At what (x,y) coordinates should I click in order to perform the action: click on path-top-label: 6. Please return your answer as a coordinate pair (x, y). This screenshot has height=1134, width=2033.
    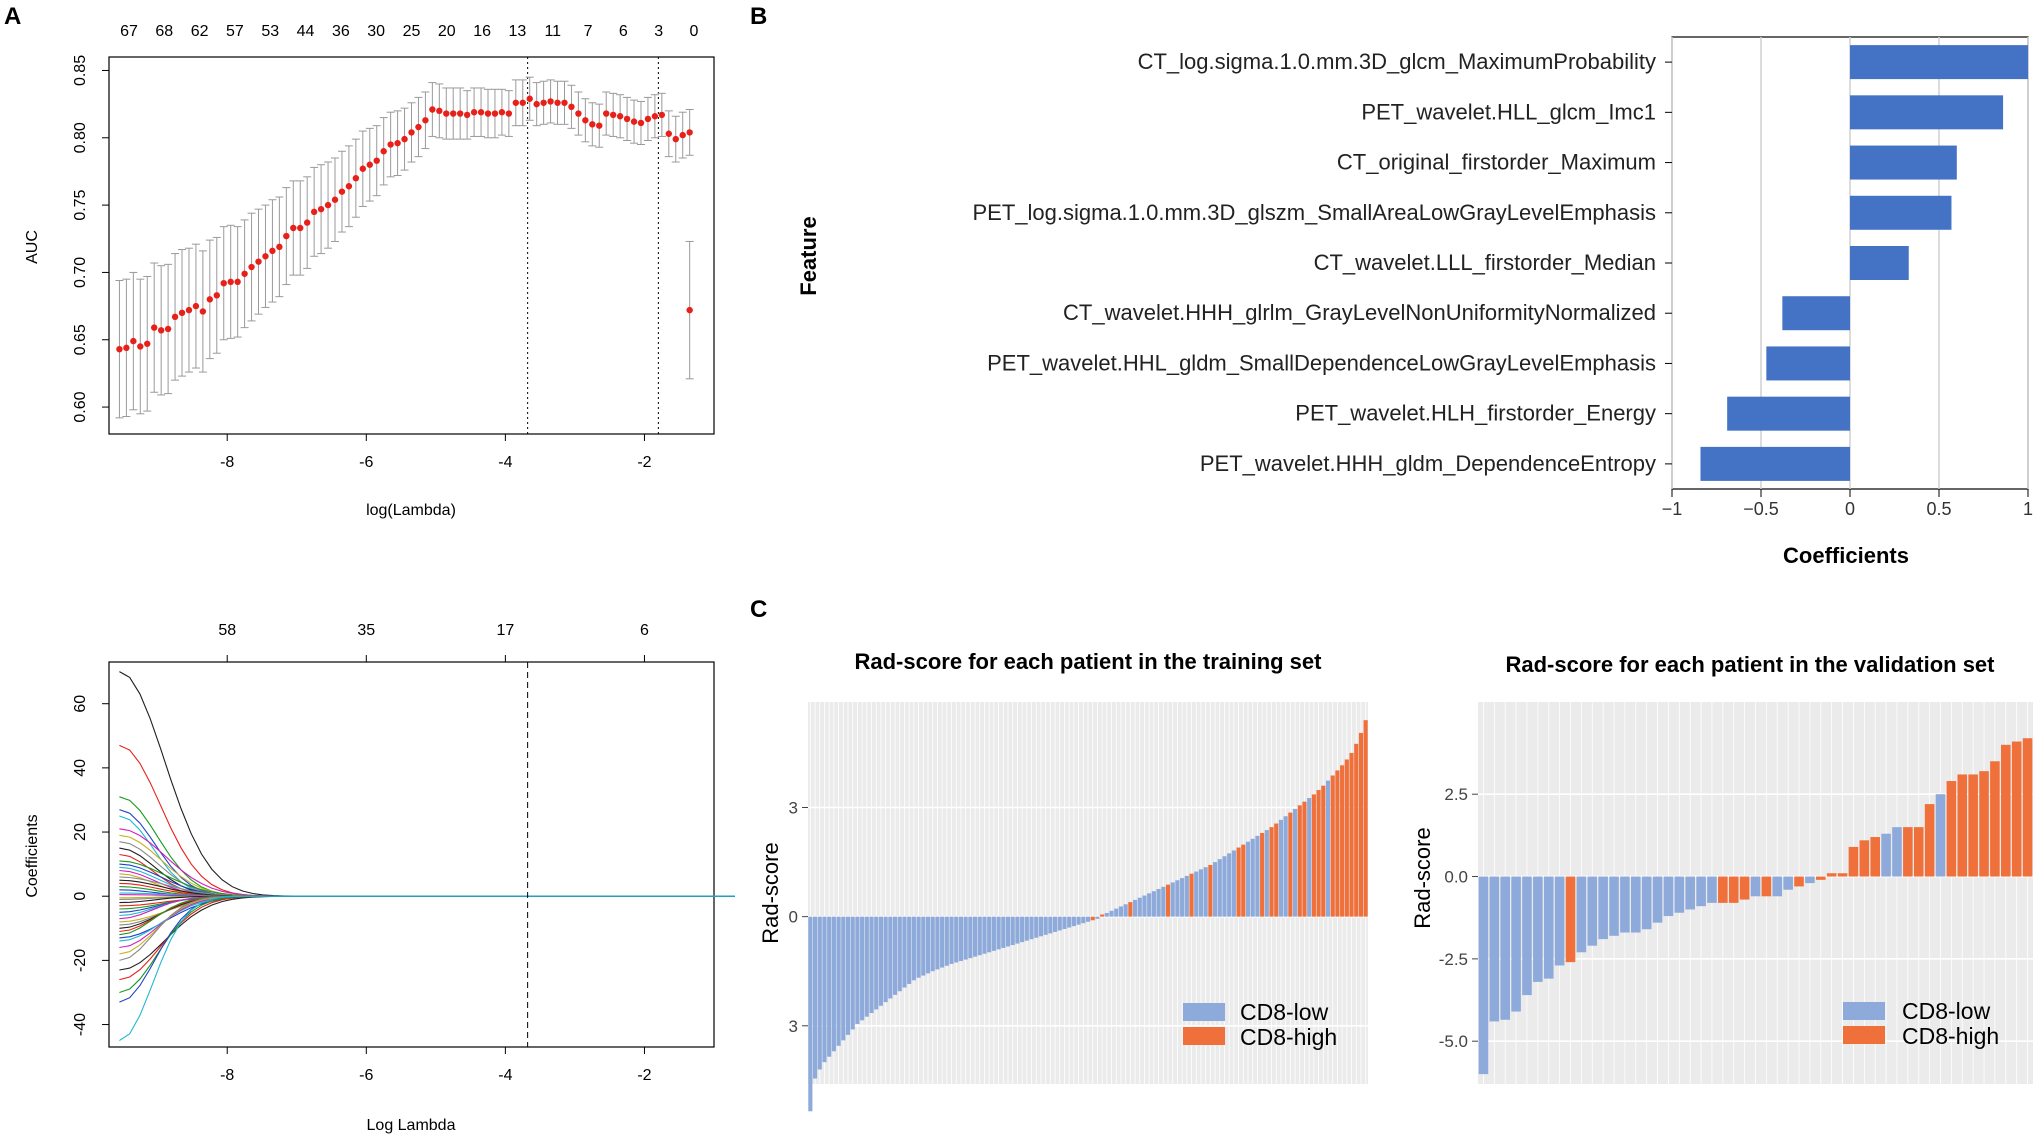
    Looking at the image, I should click on (644, 630).